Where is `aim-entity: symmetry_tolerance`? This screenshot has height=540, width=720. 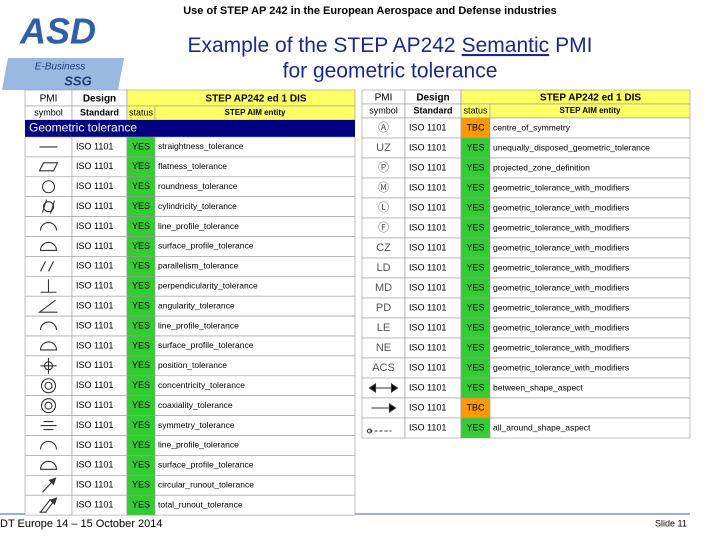
aim-entity: symmetry_tolerance is located at coordinates (196, 425).